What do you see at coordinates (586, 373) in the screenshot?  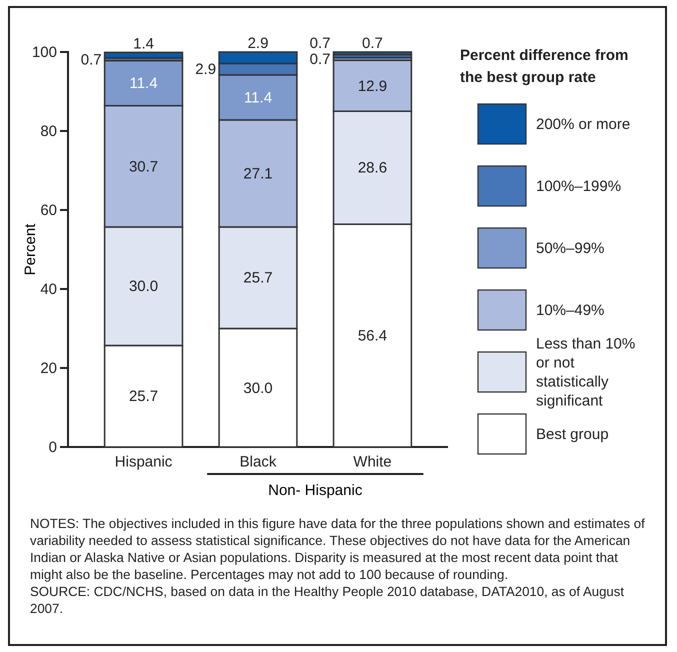 I see `text: Less than 10% or not statistically significant` at bounding box center [586, 373].